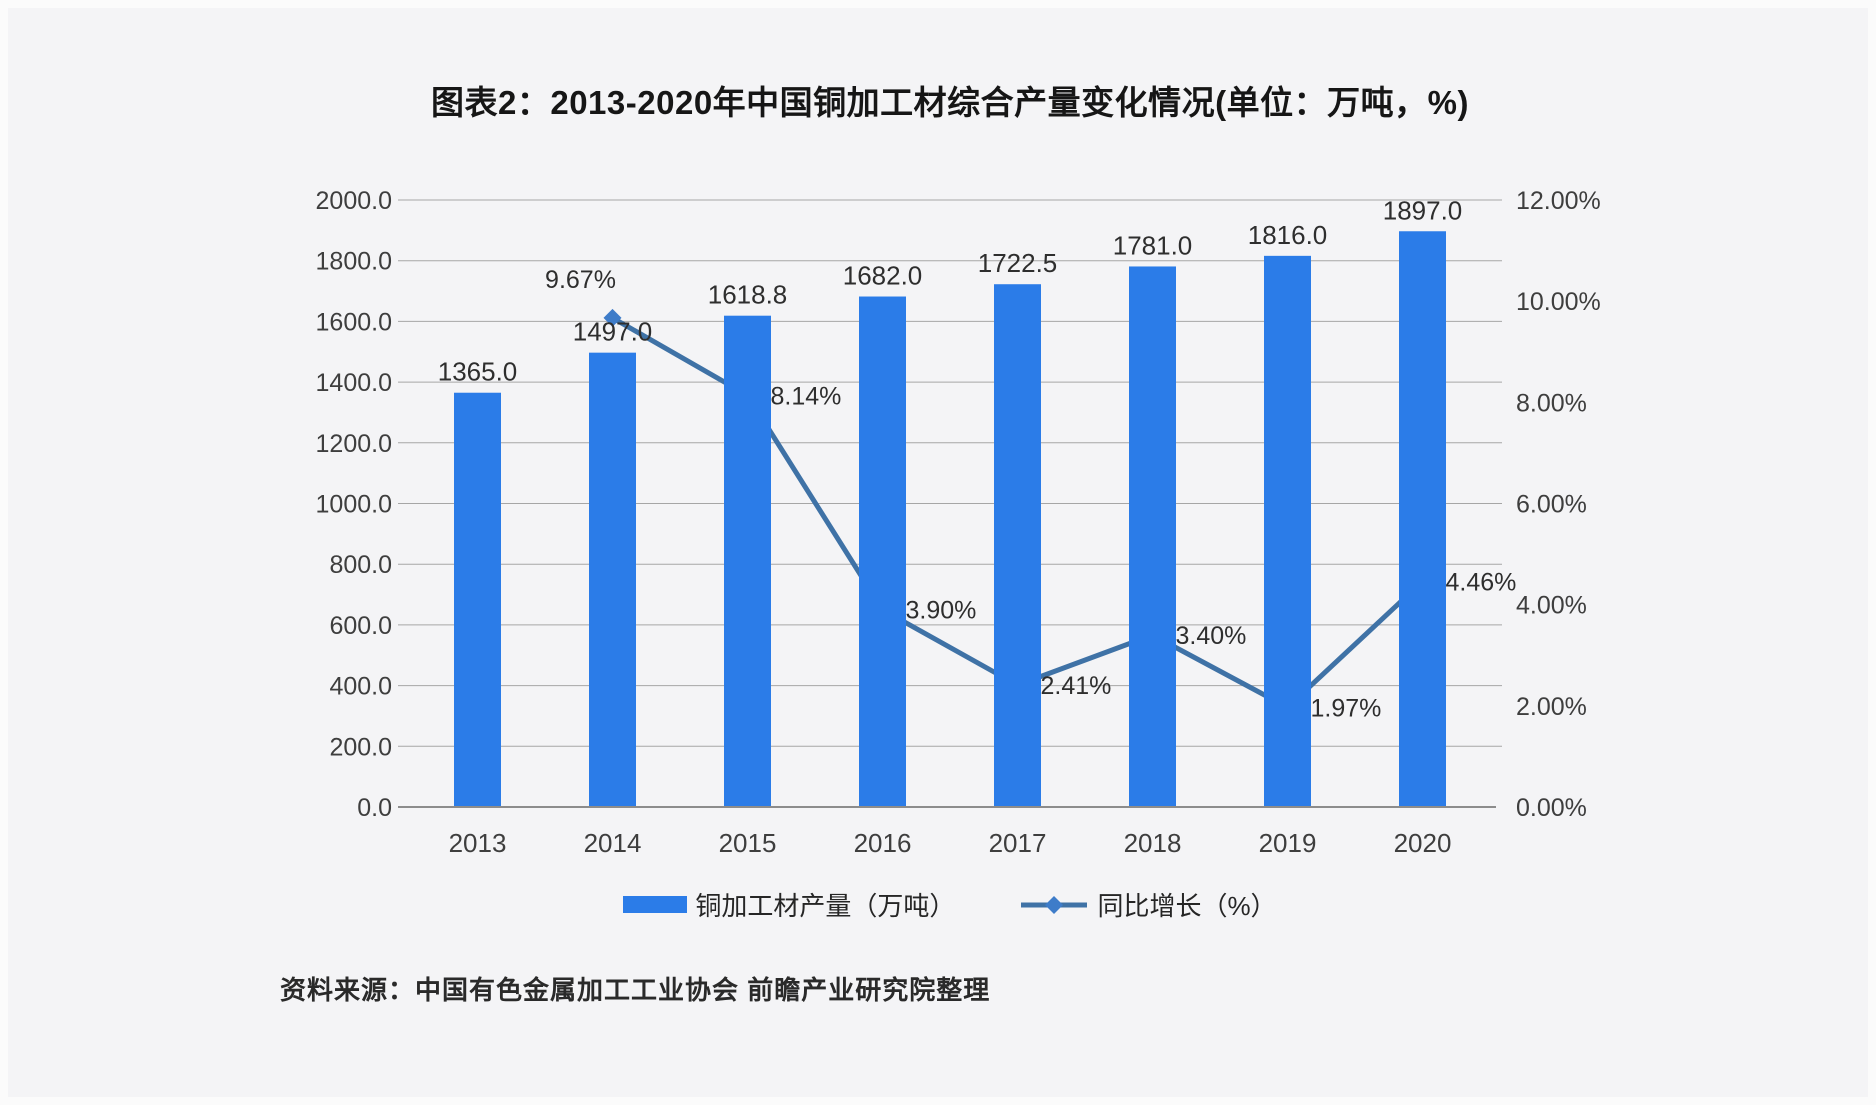  What do you see at coordinates (354, 383) in the screenshot?
I see `y-axis-left-tick-1400.0: 1400.0` at bounding box center [354, 383].